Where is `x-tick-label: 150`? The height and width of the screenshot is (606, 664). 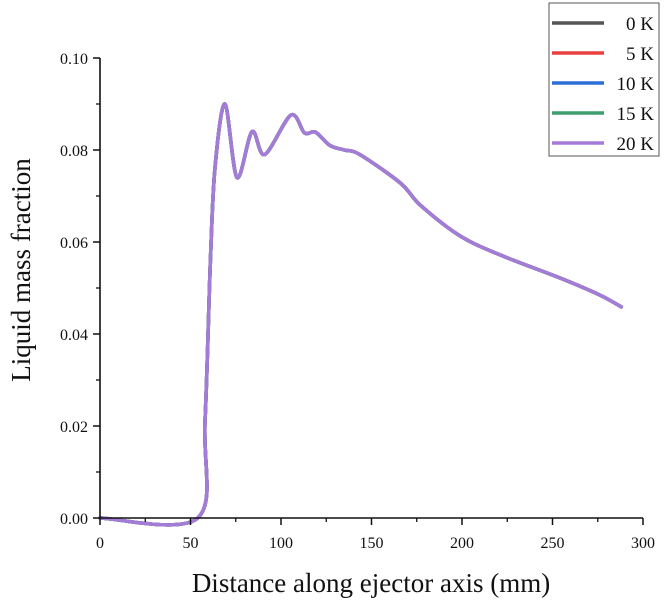 x-tick-label: 150 is located at coordinates (372, 543).